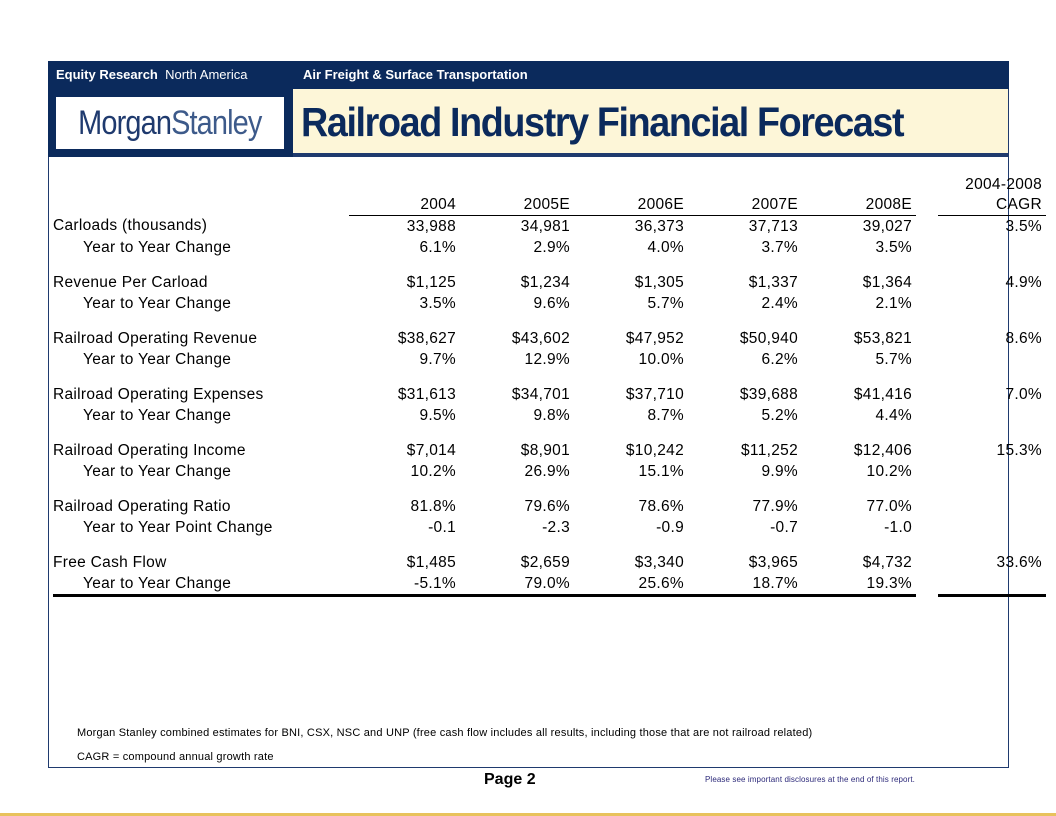  I want to click on cell-value: $10,242, so click(654, 450).